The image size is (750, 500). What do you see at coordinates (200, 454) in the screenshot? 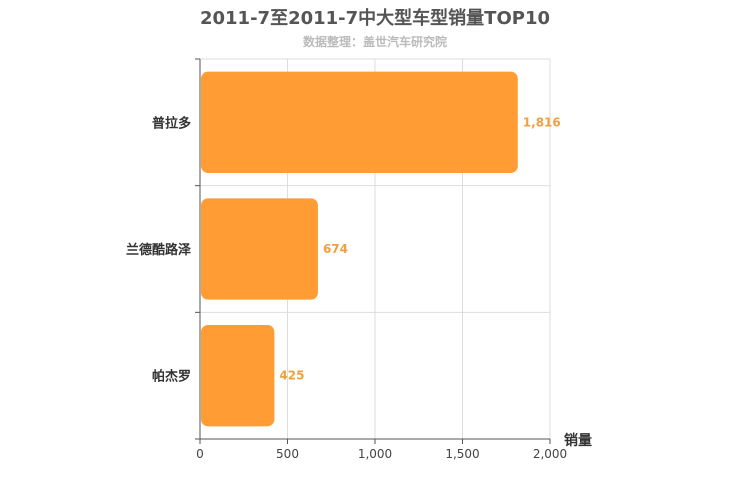
I see `x-tick-label: 0` at bounding box center [200, 454].